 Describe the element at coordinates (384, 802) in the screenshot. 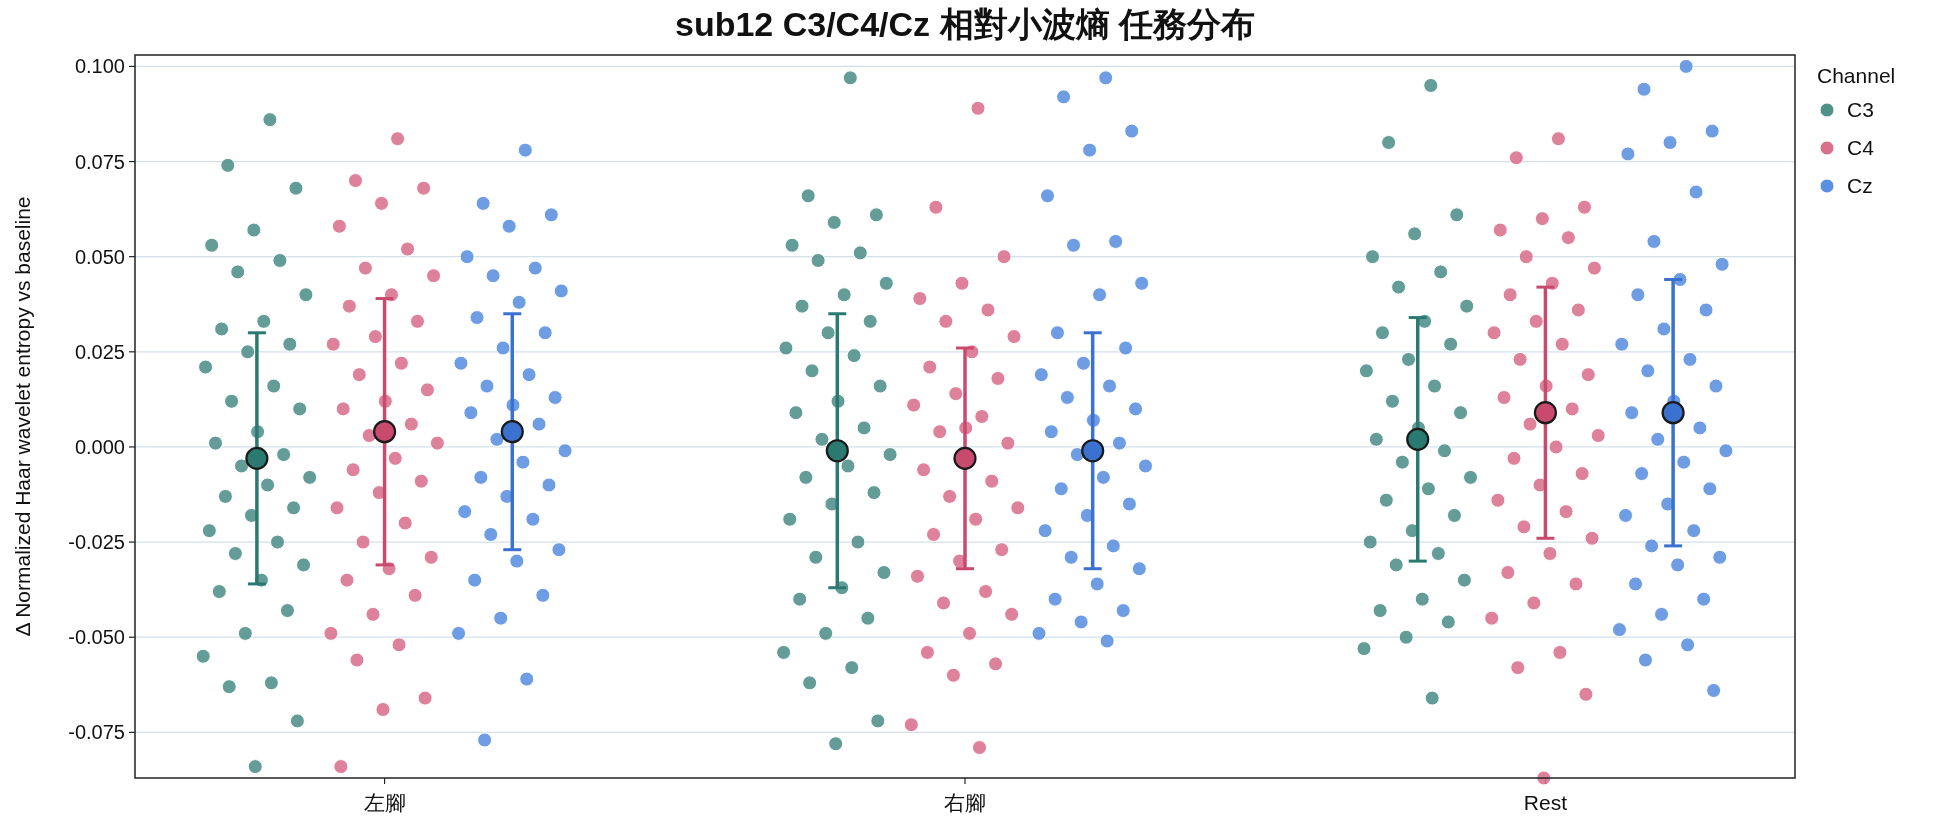

I see `x-tick-label: 左腳` at that location.